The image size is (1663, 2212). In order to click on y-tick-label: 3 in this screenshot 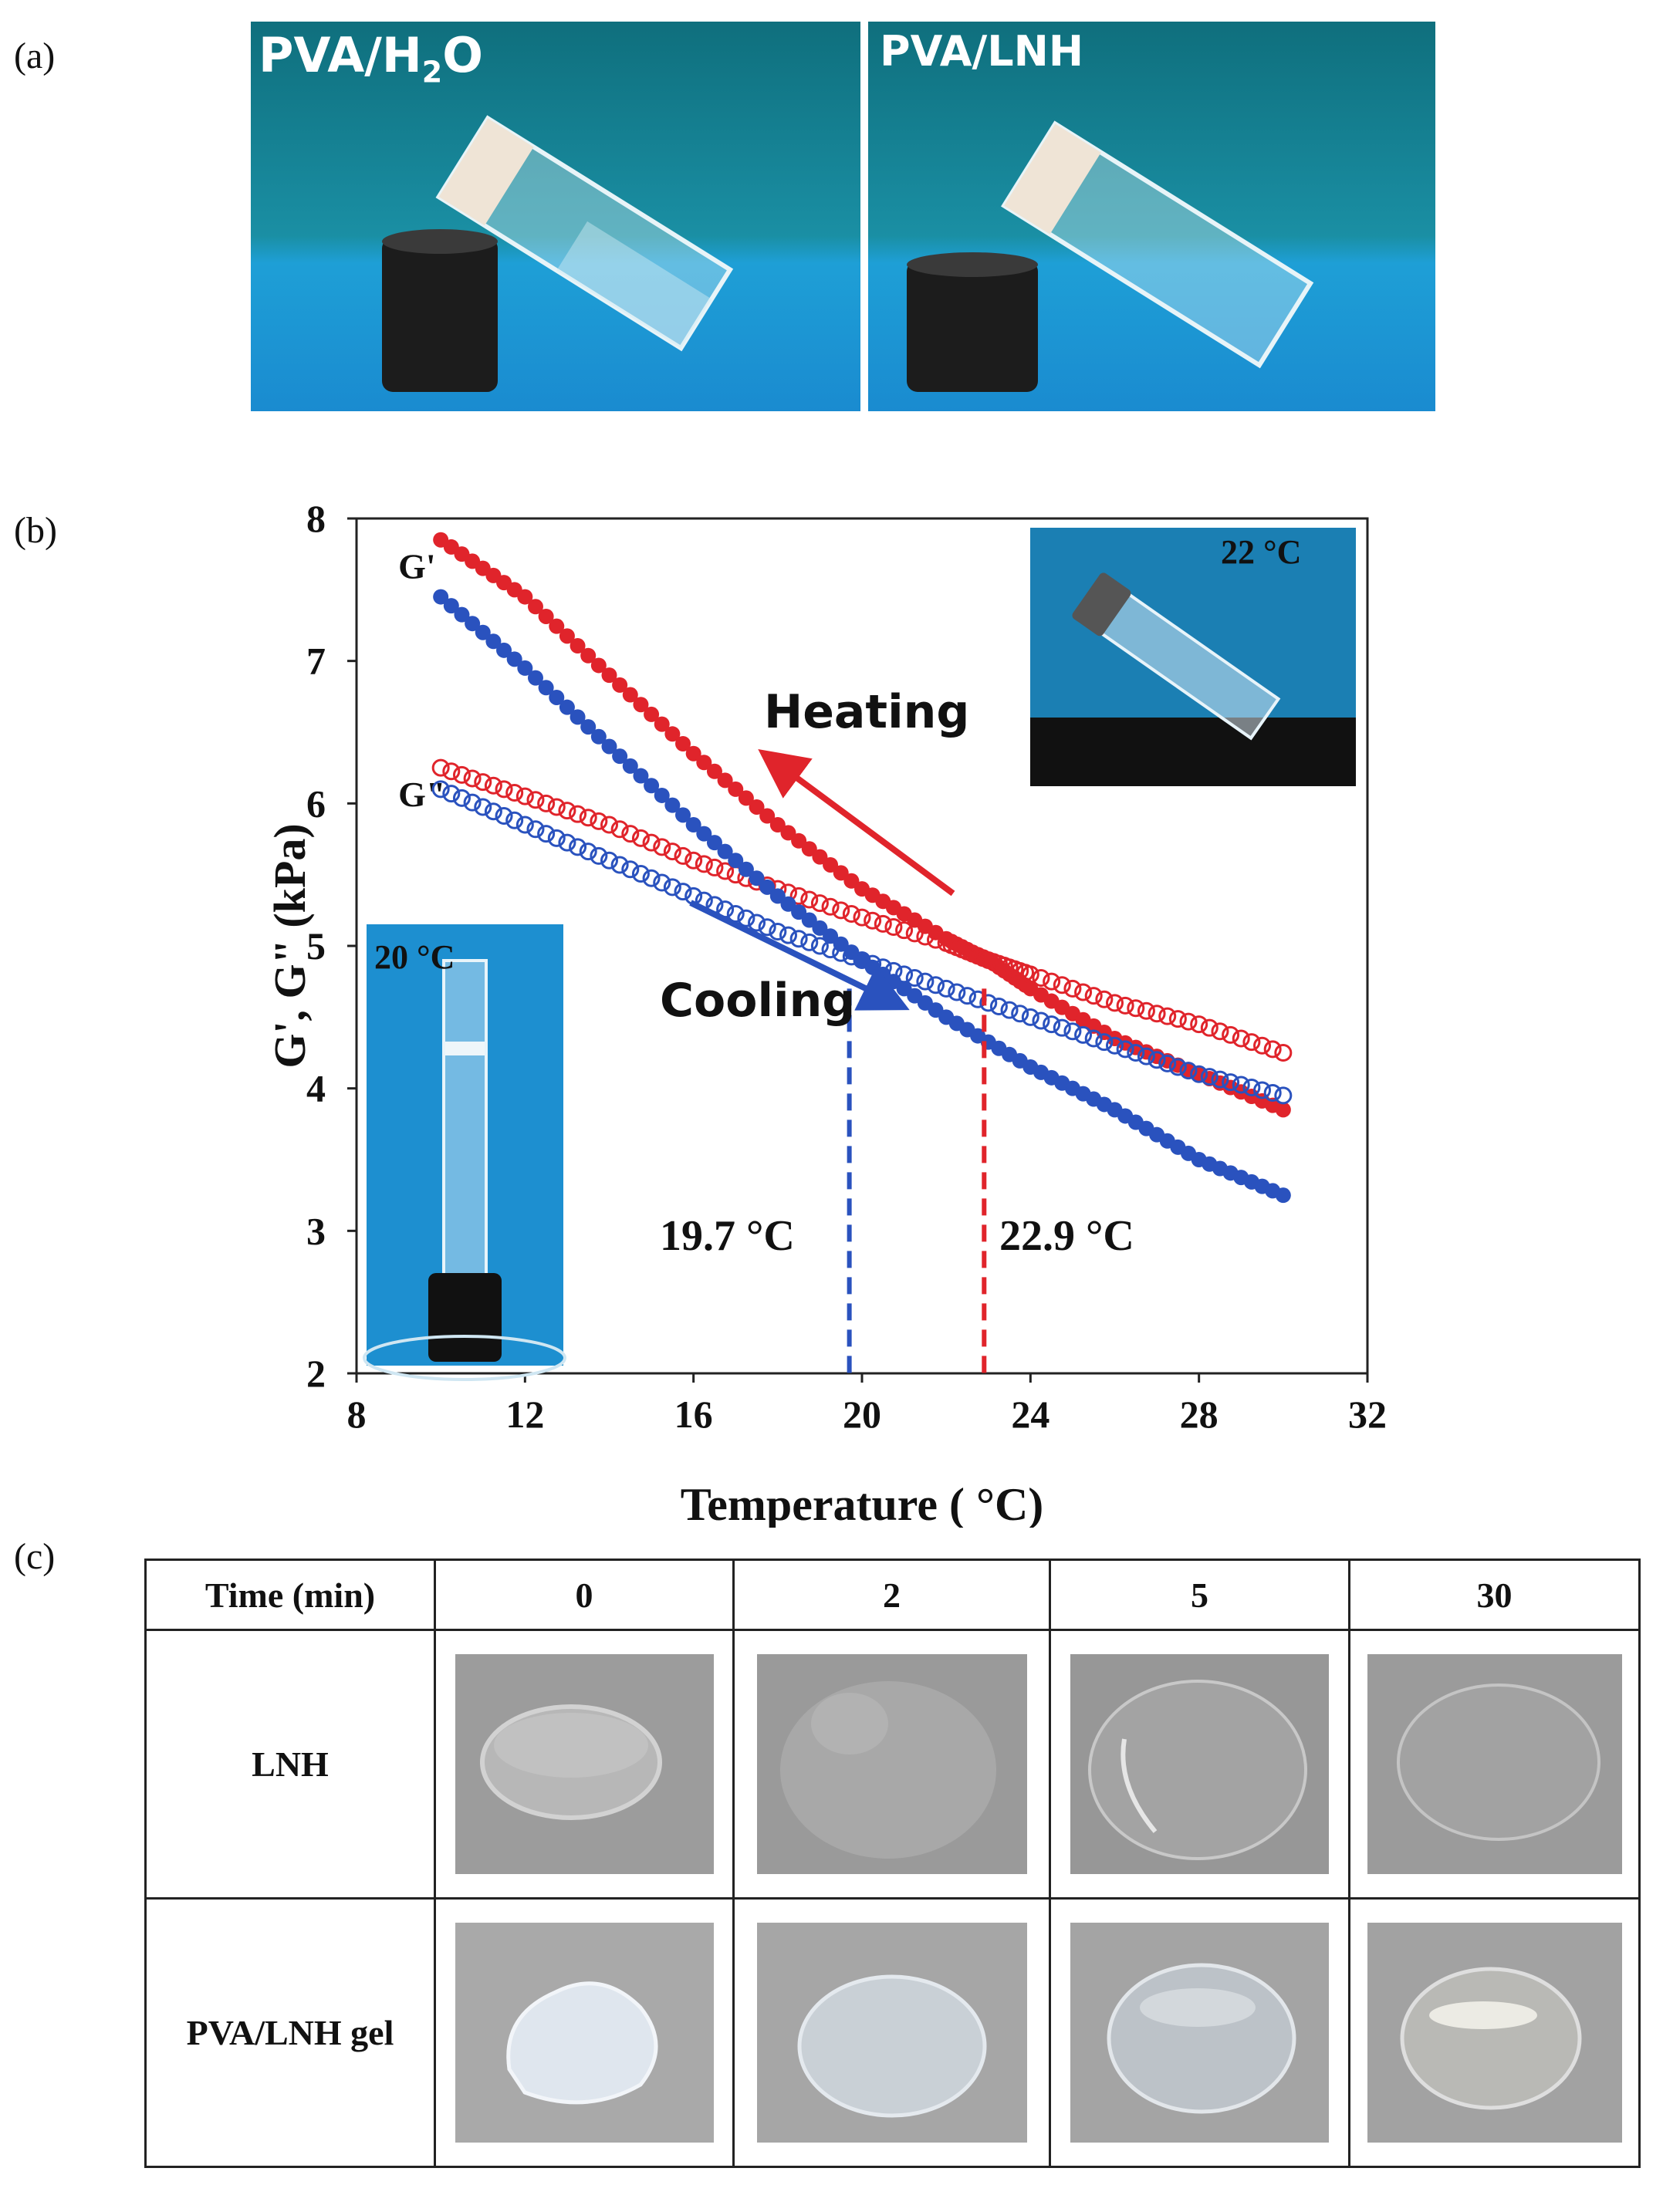, I will do `click(316, 1230)`.